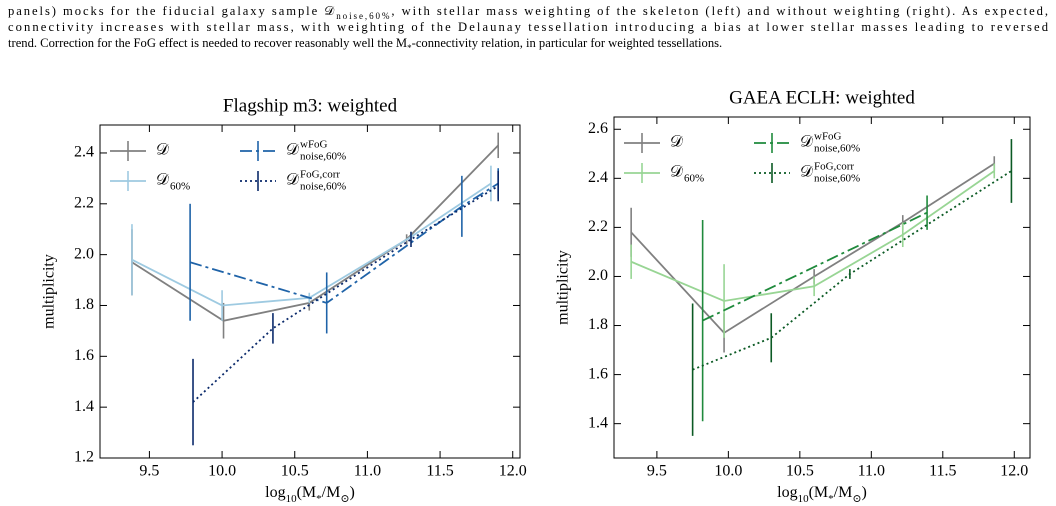 The image size is (1056, 506). What do you see at coordinates (822, 97) in the screenshot?
I see `chart-title: GAEA ECLH: weighted` at bounding box center [822, 97].